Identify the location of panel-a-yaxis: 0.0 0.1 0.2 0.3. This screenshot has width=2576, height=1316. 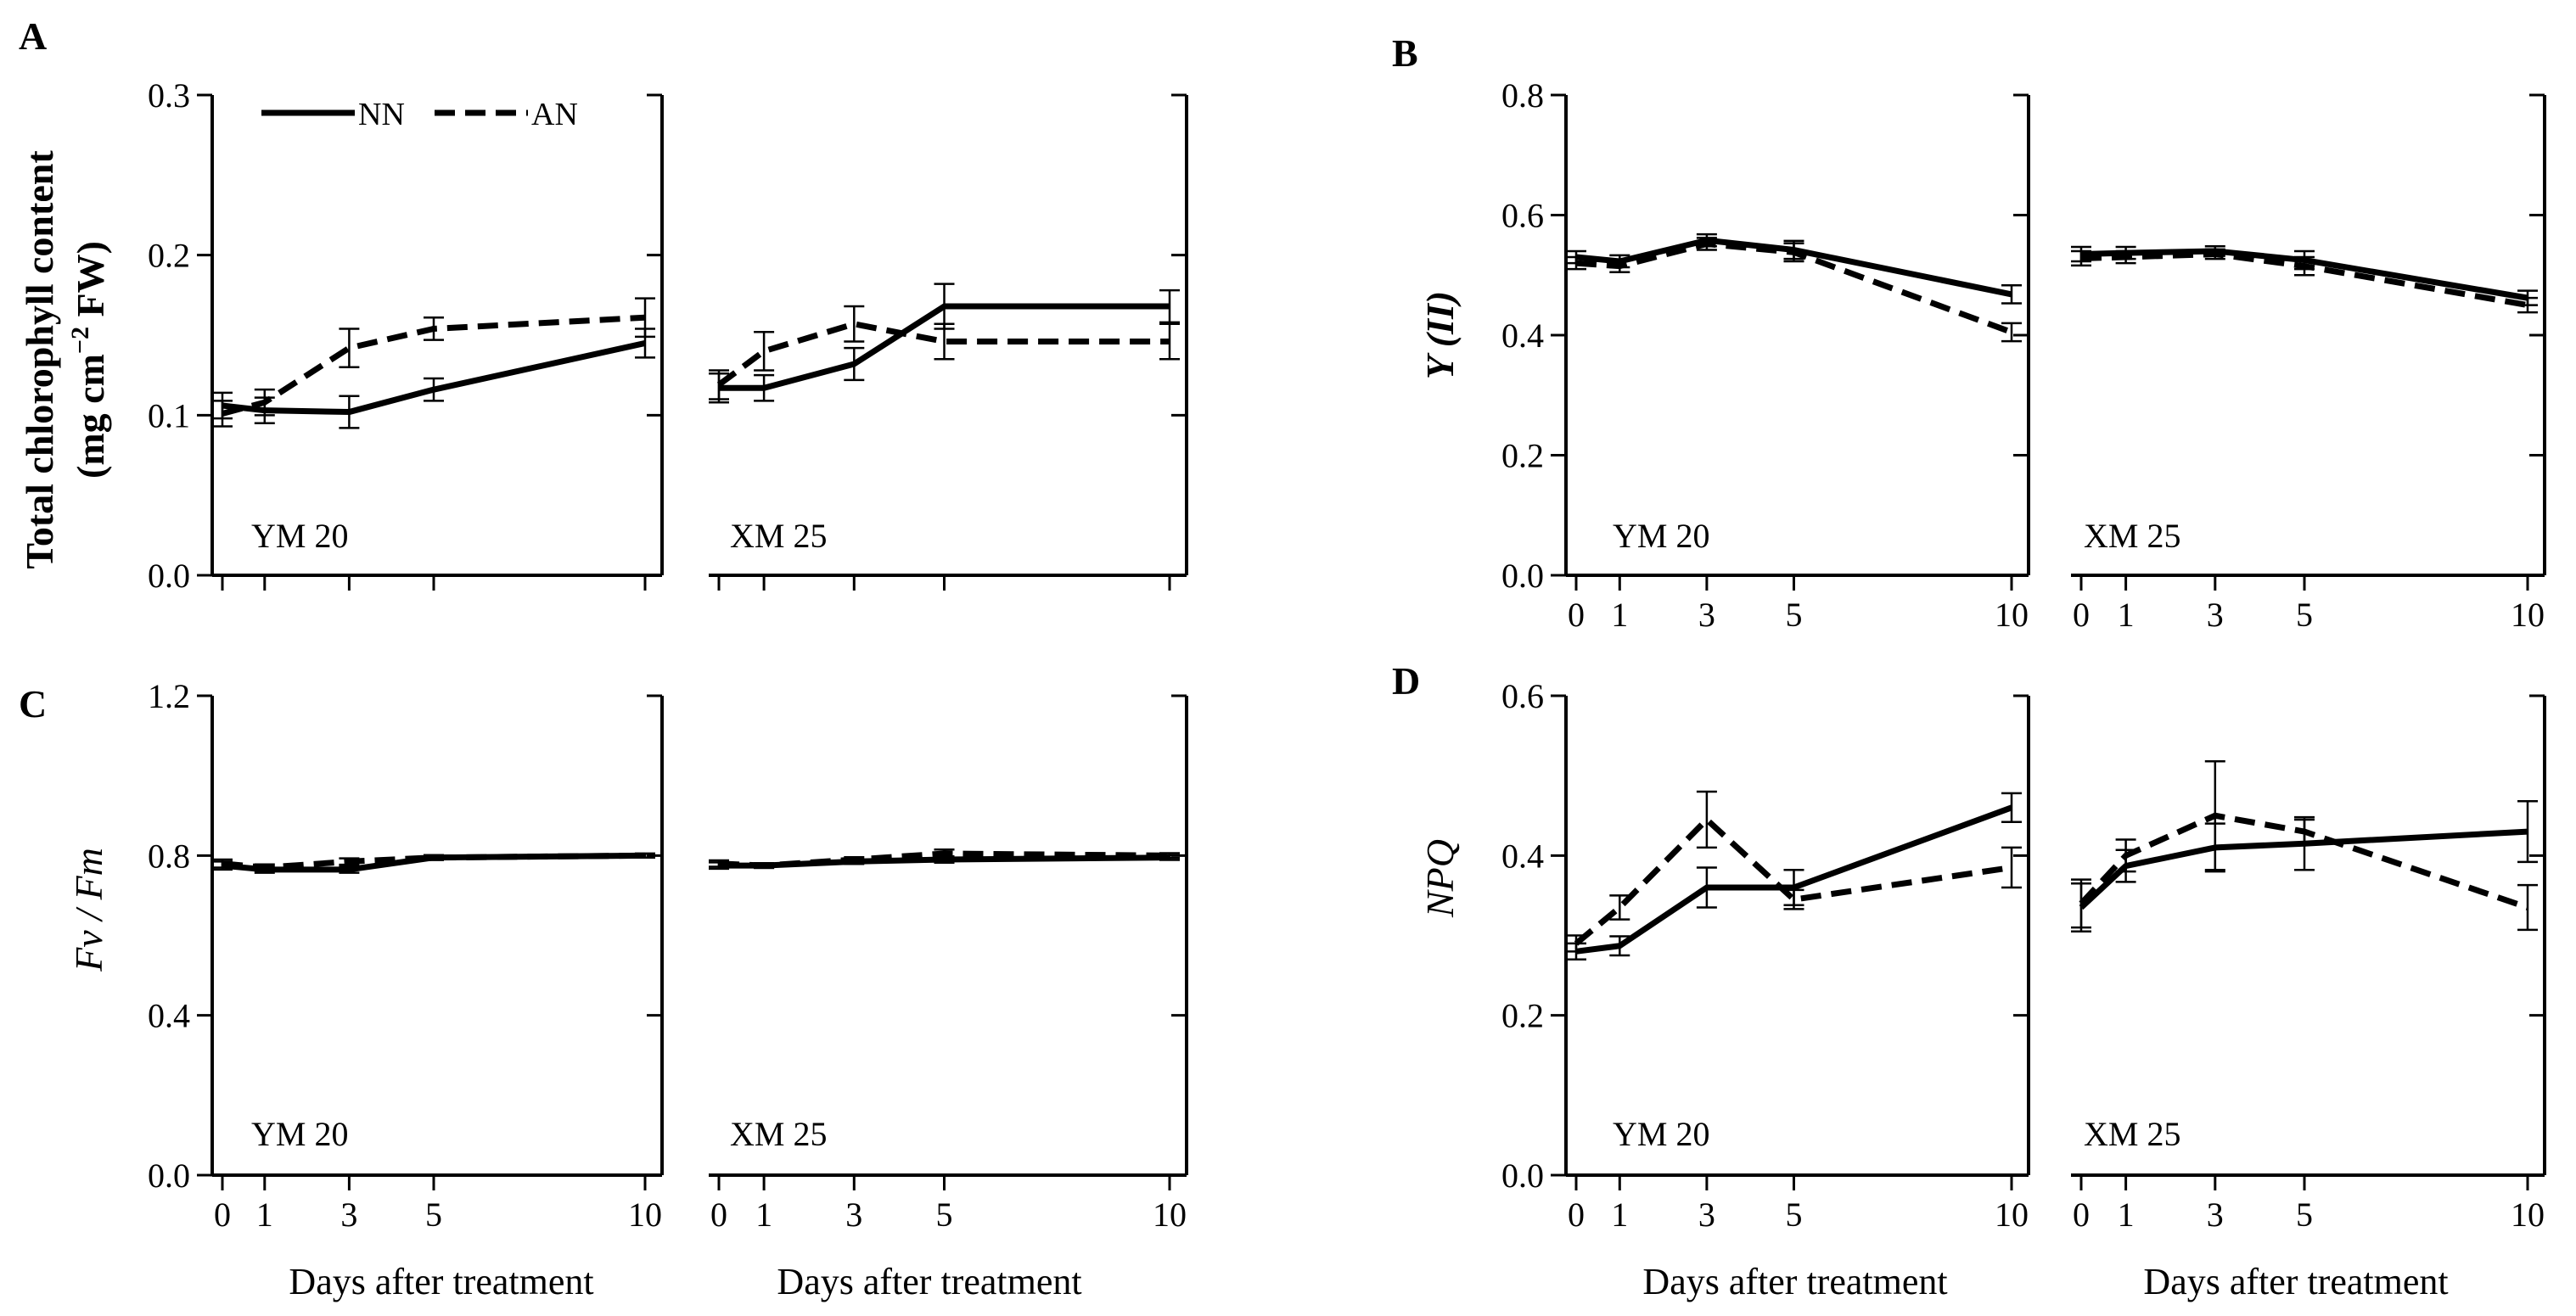
(181, 335).